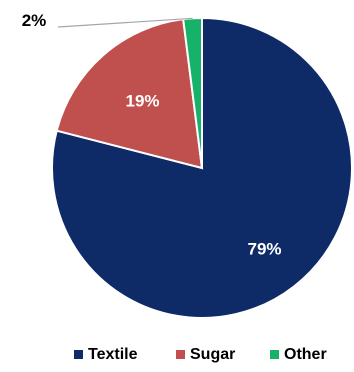  Describe the element at coordinates (180, 354) in the screenshot. I see `legend-marker-sugar` at that location.